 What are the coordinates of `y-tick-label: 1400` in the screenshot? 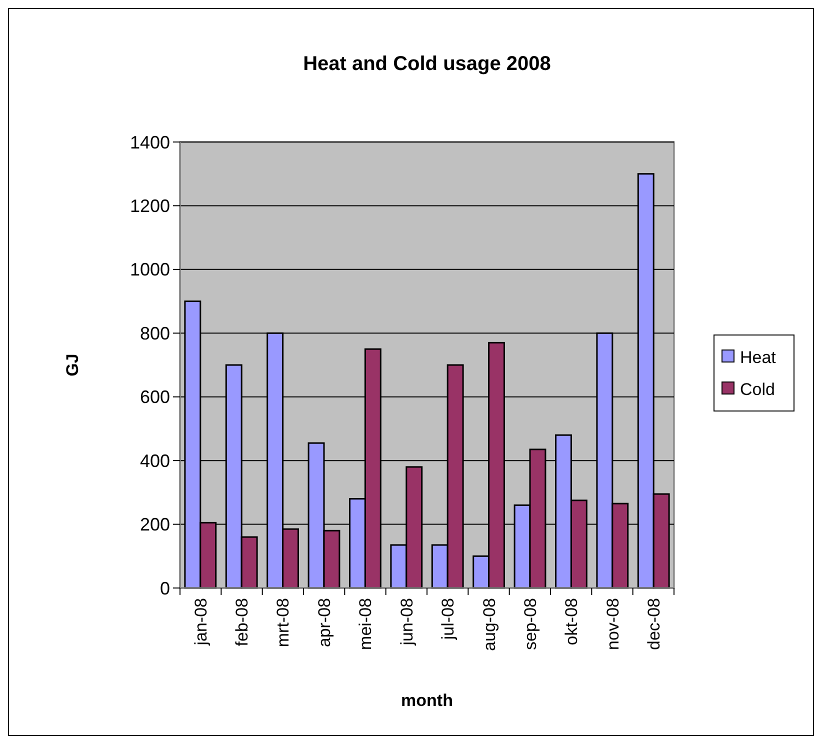 It's located at (150, 142).